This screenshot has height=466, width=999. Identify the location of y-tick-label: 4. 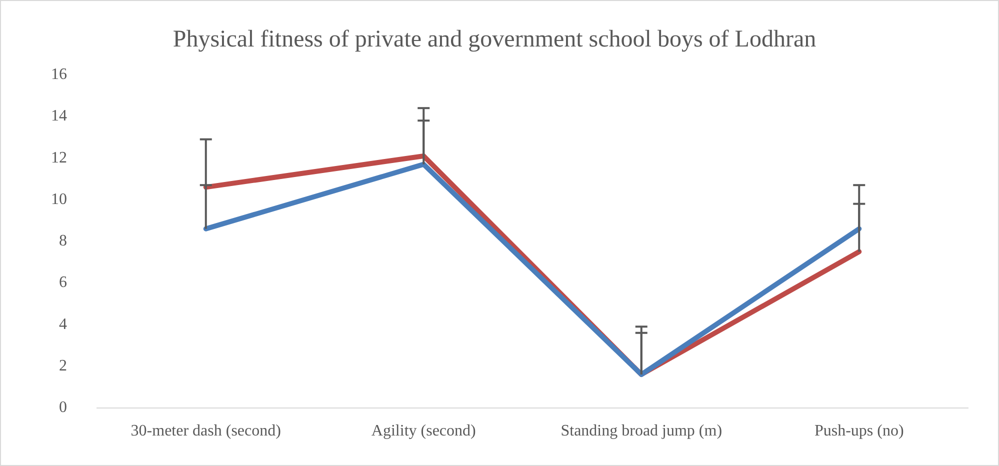
(63, 324).